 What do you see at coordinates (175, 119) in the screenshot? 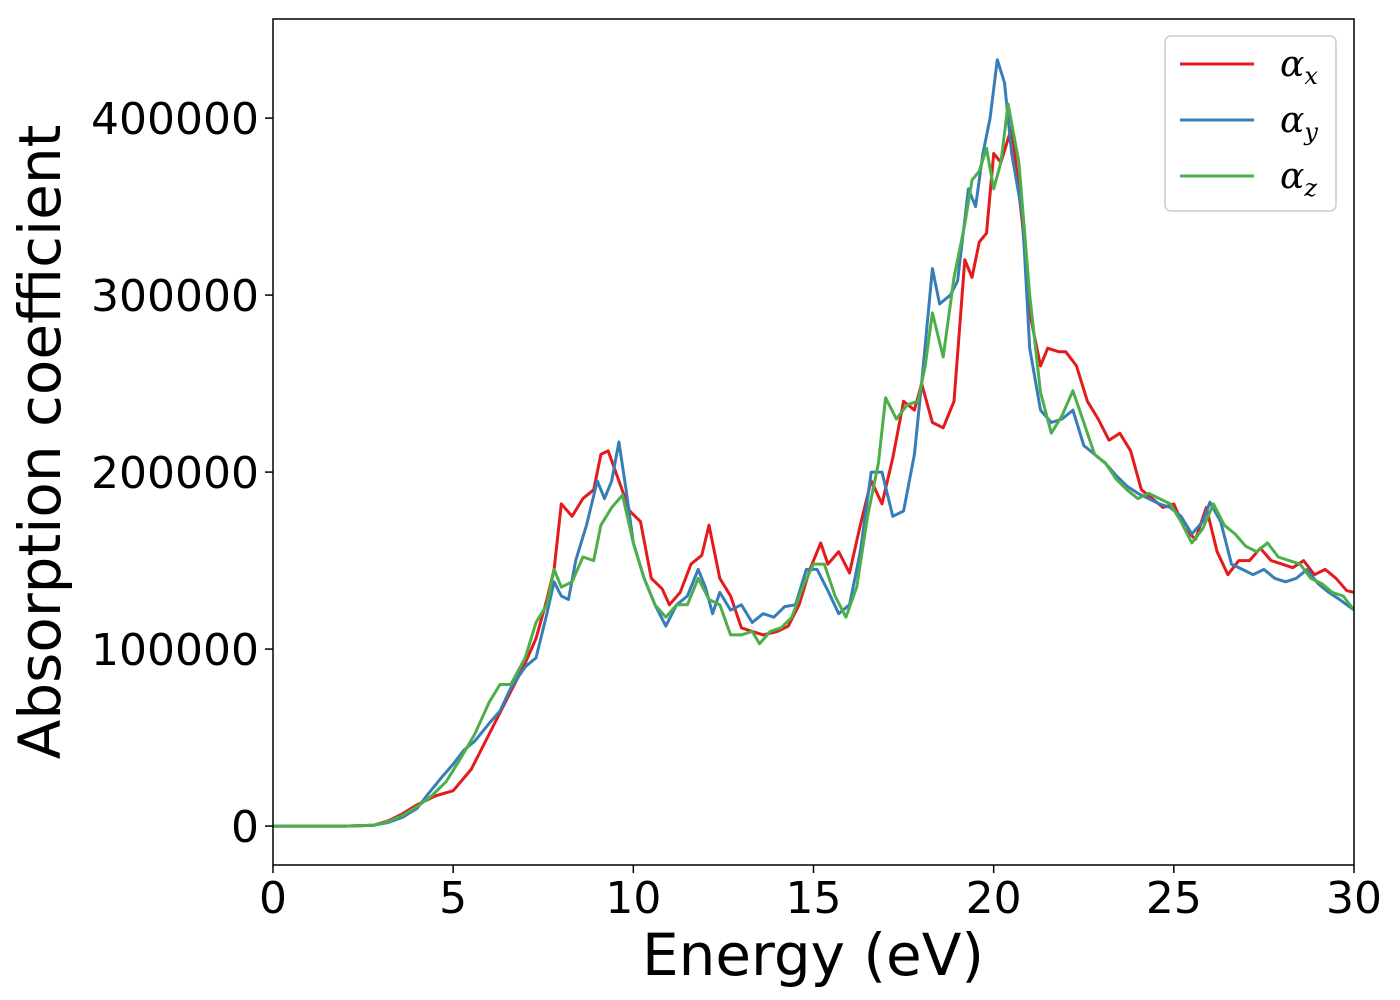
I see `y-tick-label: 400000` at bounding box center [175, 119].